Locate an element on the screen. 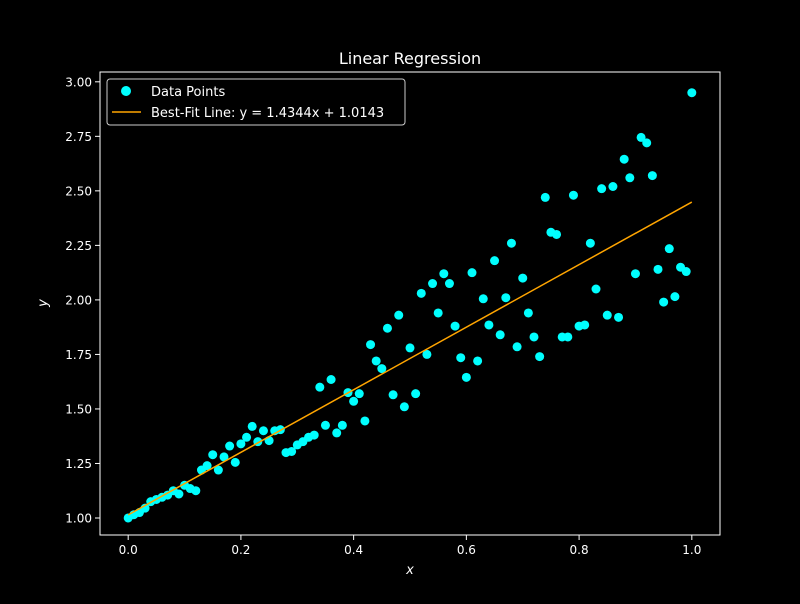  chart-title: Linear Regression is located at coordinates (410, 58).